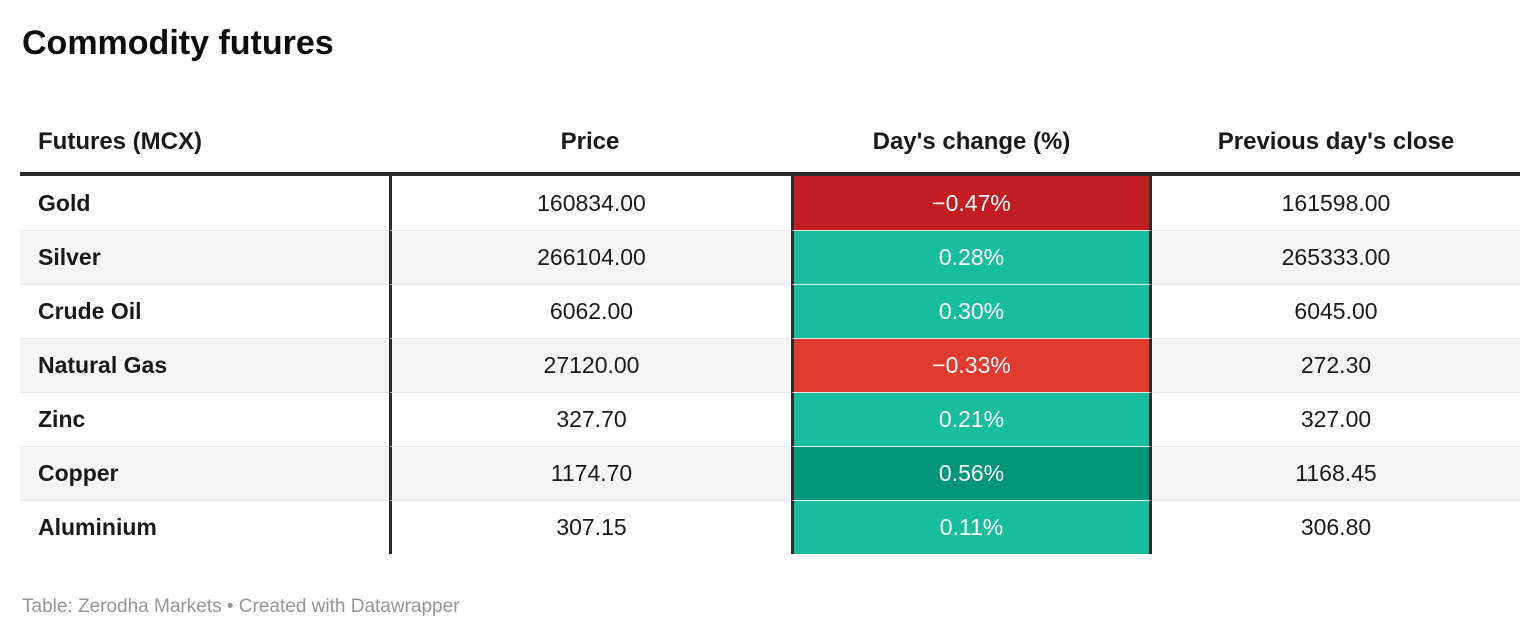 This screenshot has width=1540, height=644. What do you see at coordinates (1336, 419) in the screenshot?
I see `prev-close-cell: 327.00` at bounding box center [1336, 419].